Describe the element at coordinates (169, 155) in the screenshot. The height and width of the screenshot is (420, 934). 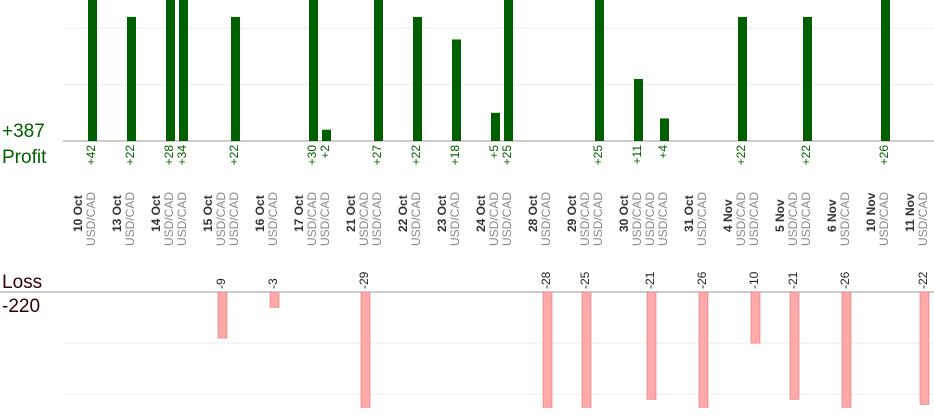
I see `value-label: +28` at that location.